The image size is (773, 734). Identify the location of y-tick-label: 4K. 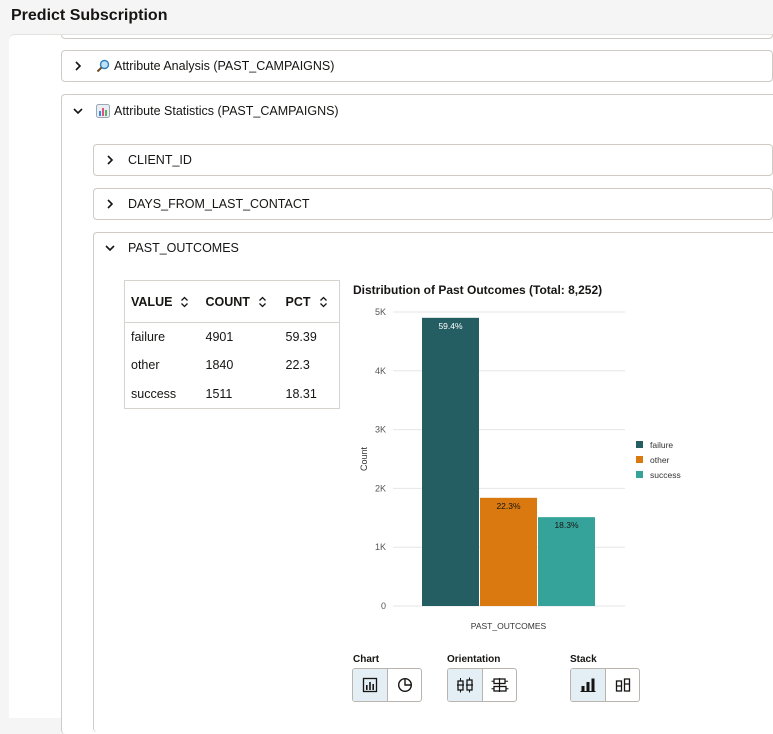
(380, 371).